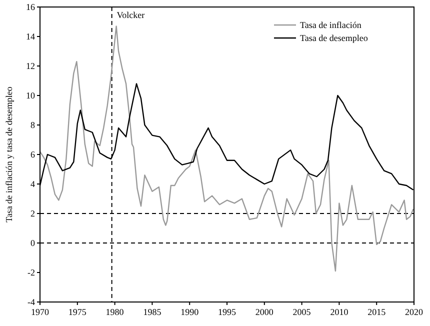 Image resolution: width=430 pixels, height=326 pixels. I want to click on y-tick-label: 14, so click(31, 37).